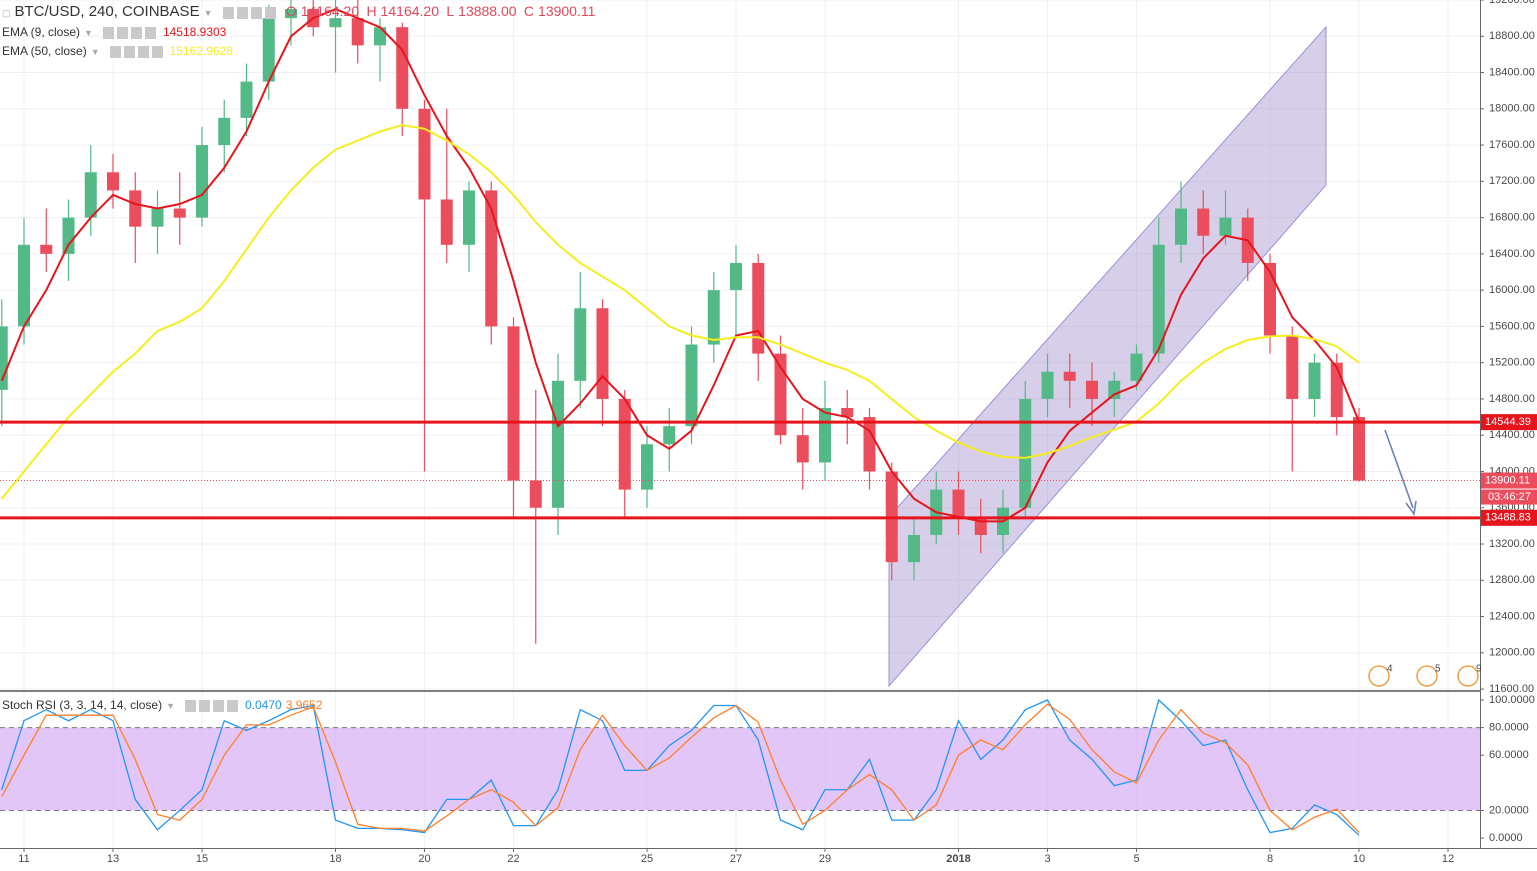 The width and height of the screenshot is (1537, 871). What do you see at coordinates (1512, 580) in the screenshot?
I see `y-tick-label: 12800.00` at bounding box center [1512, 580].